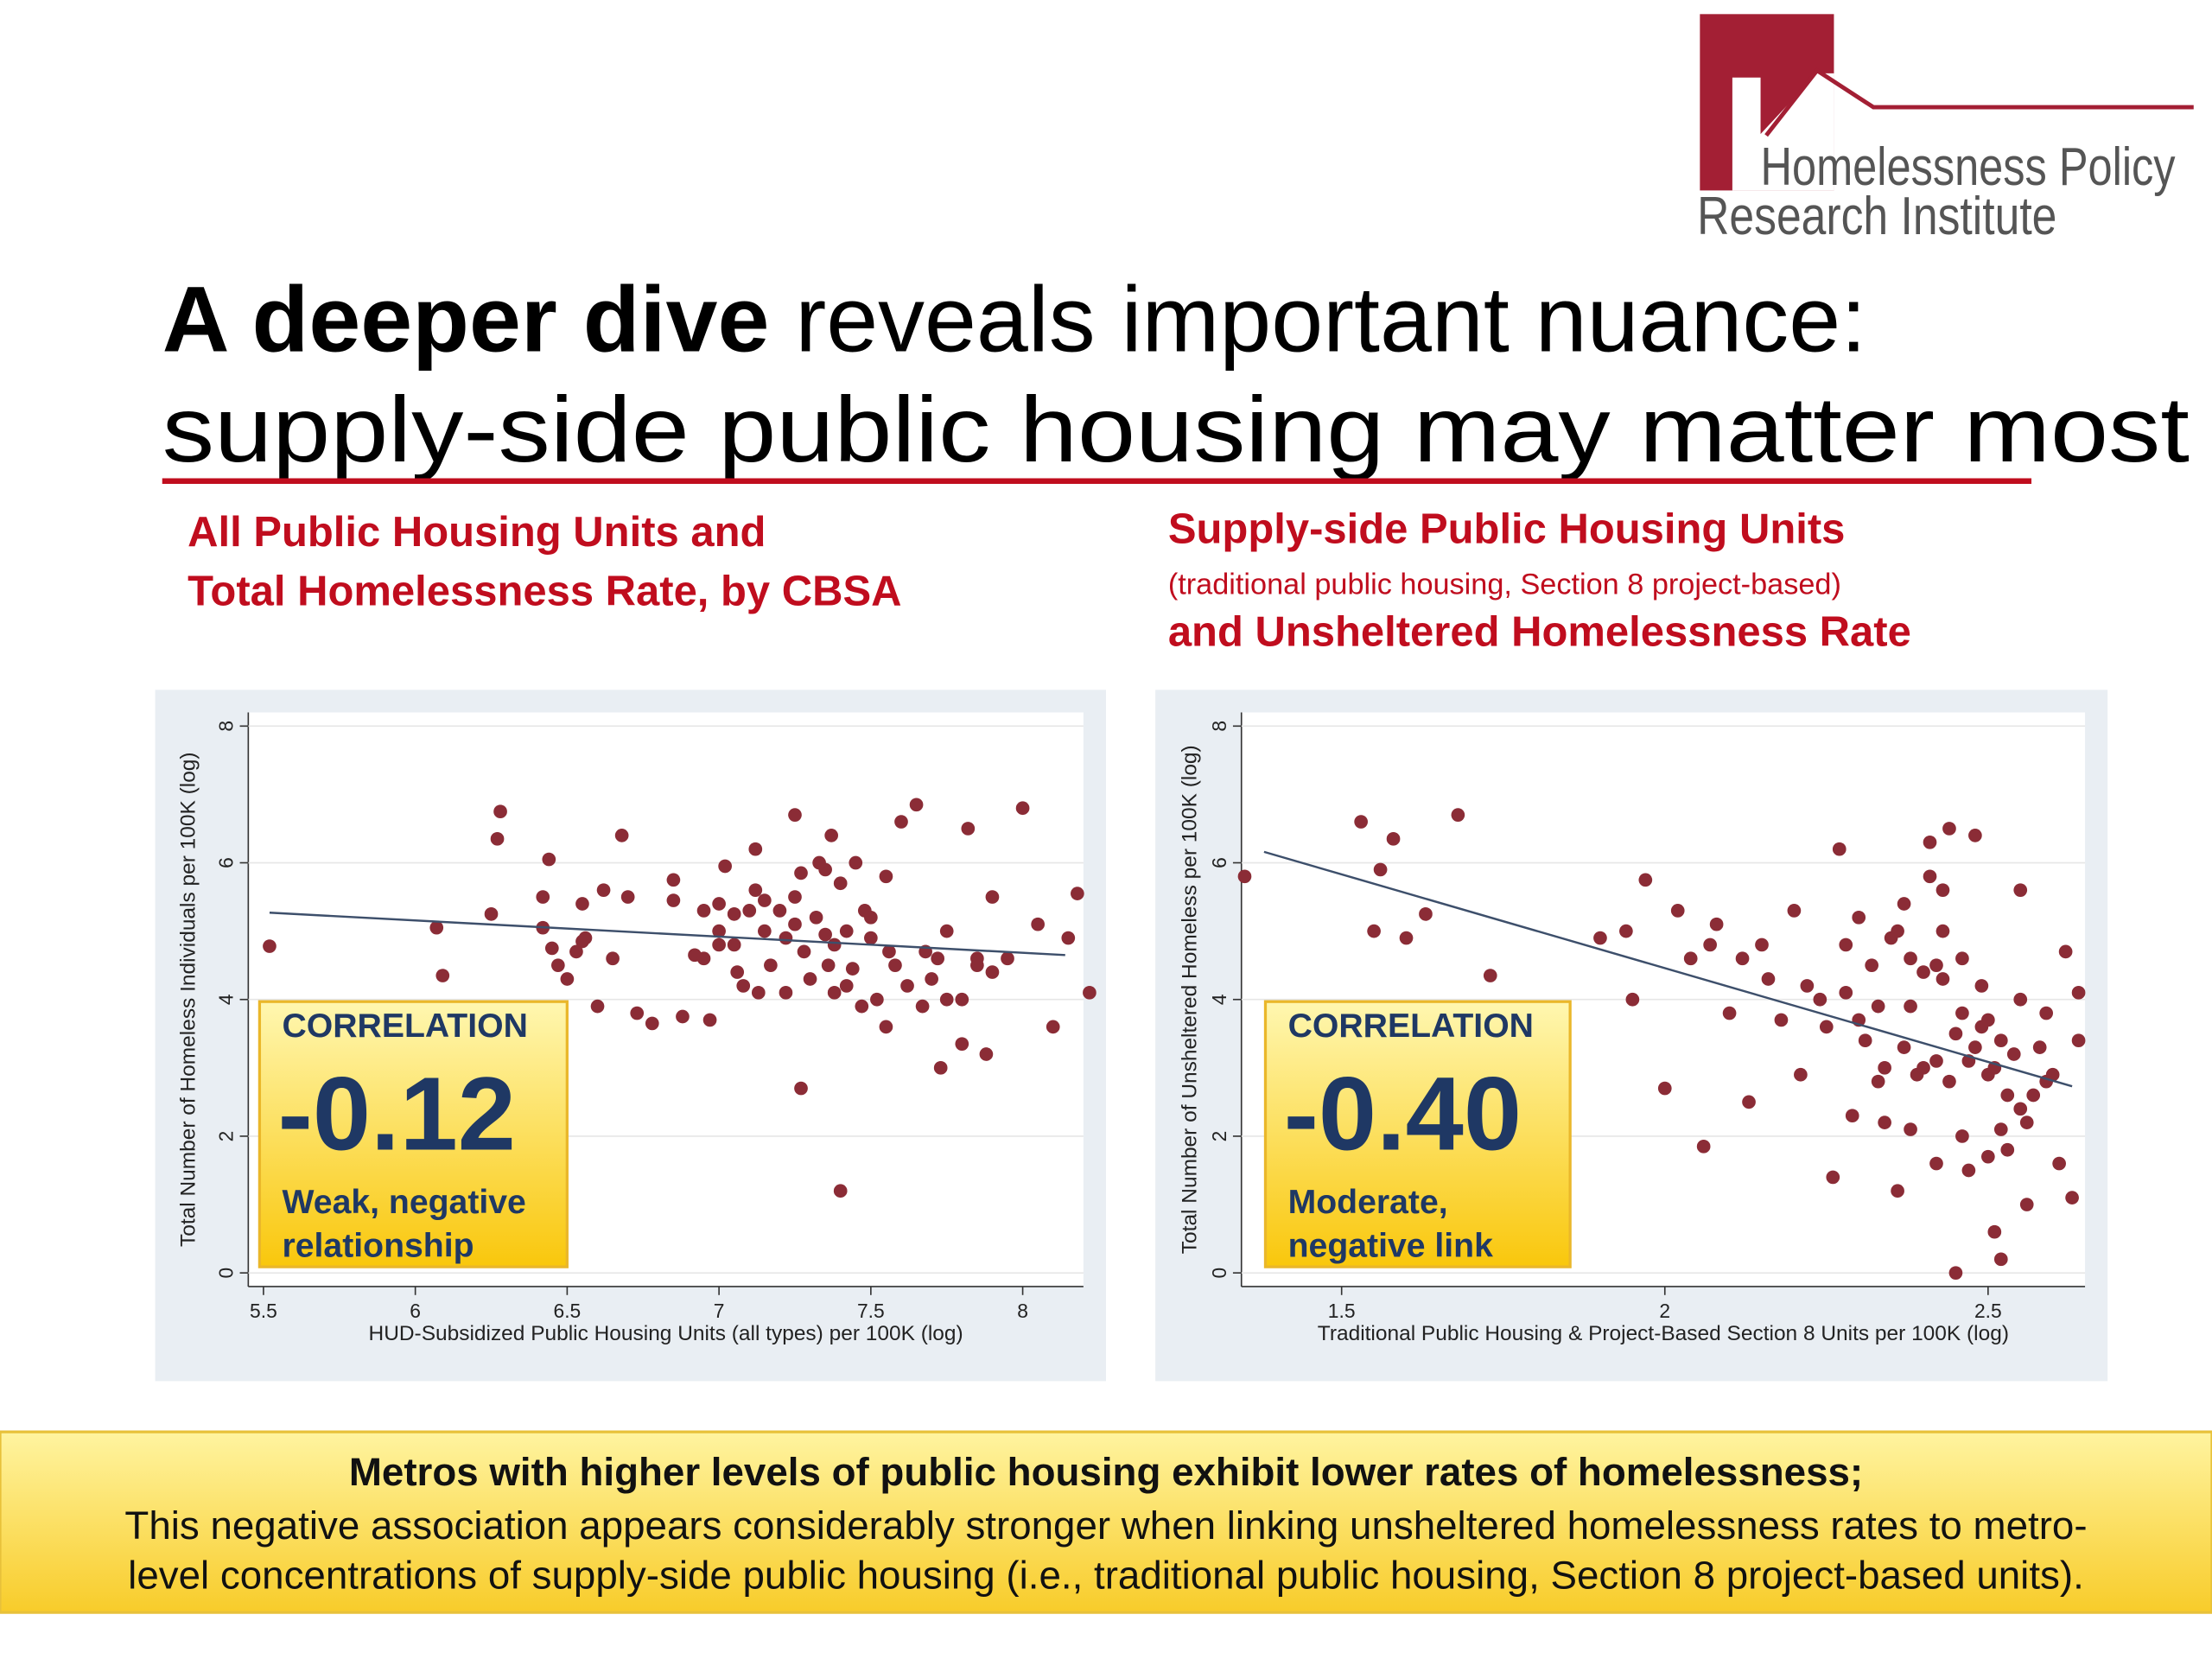  Describe the element at coordinates (225, 726) in the screenshot. I see `y-tick-label: 8` at that location.